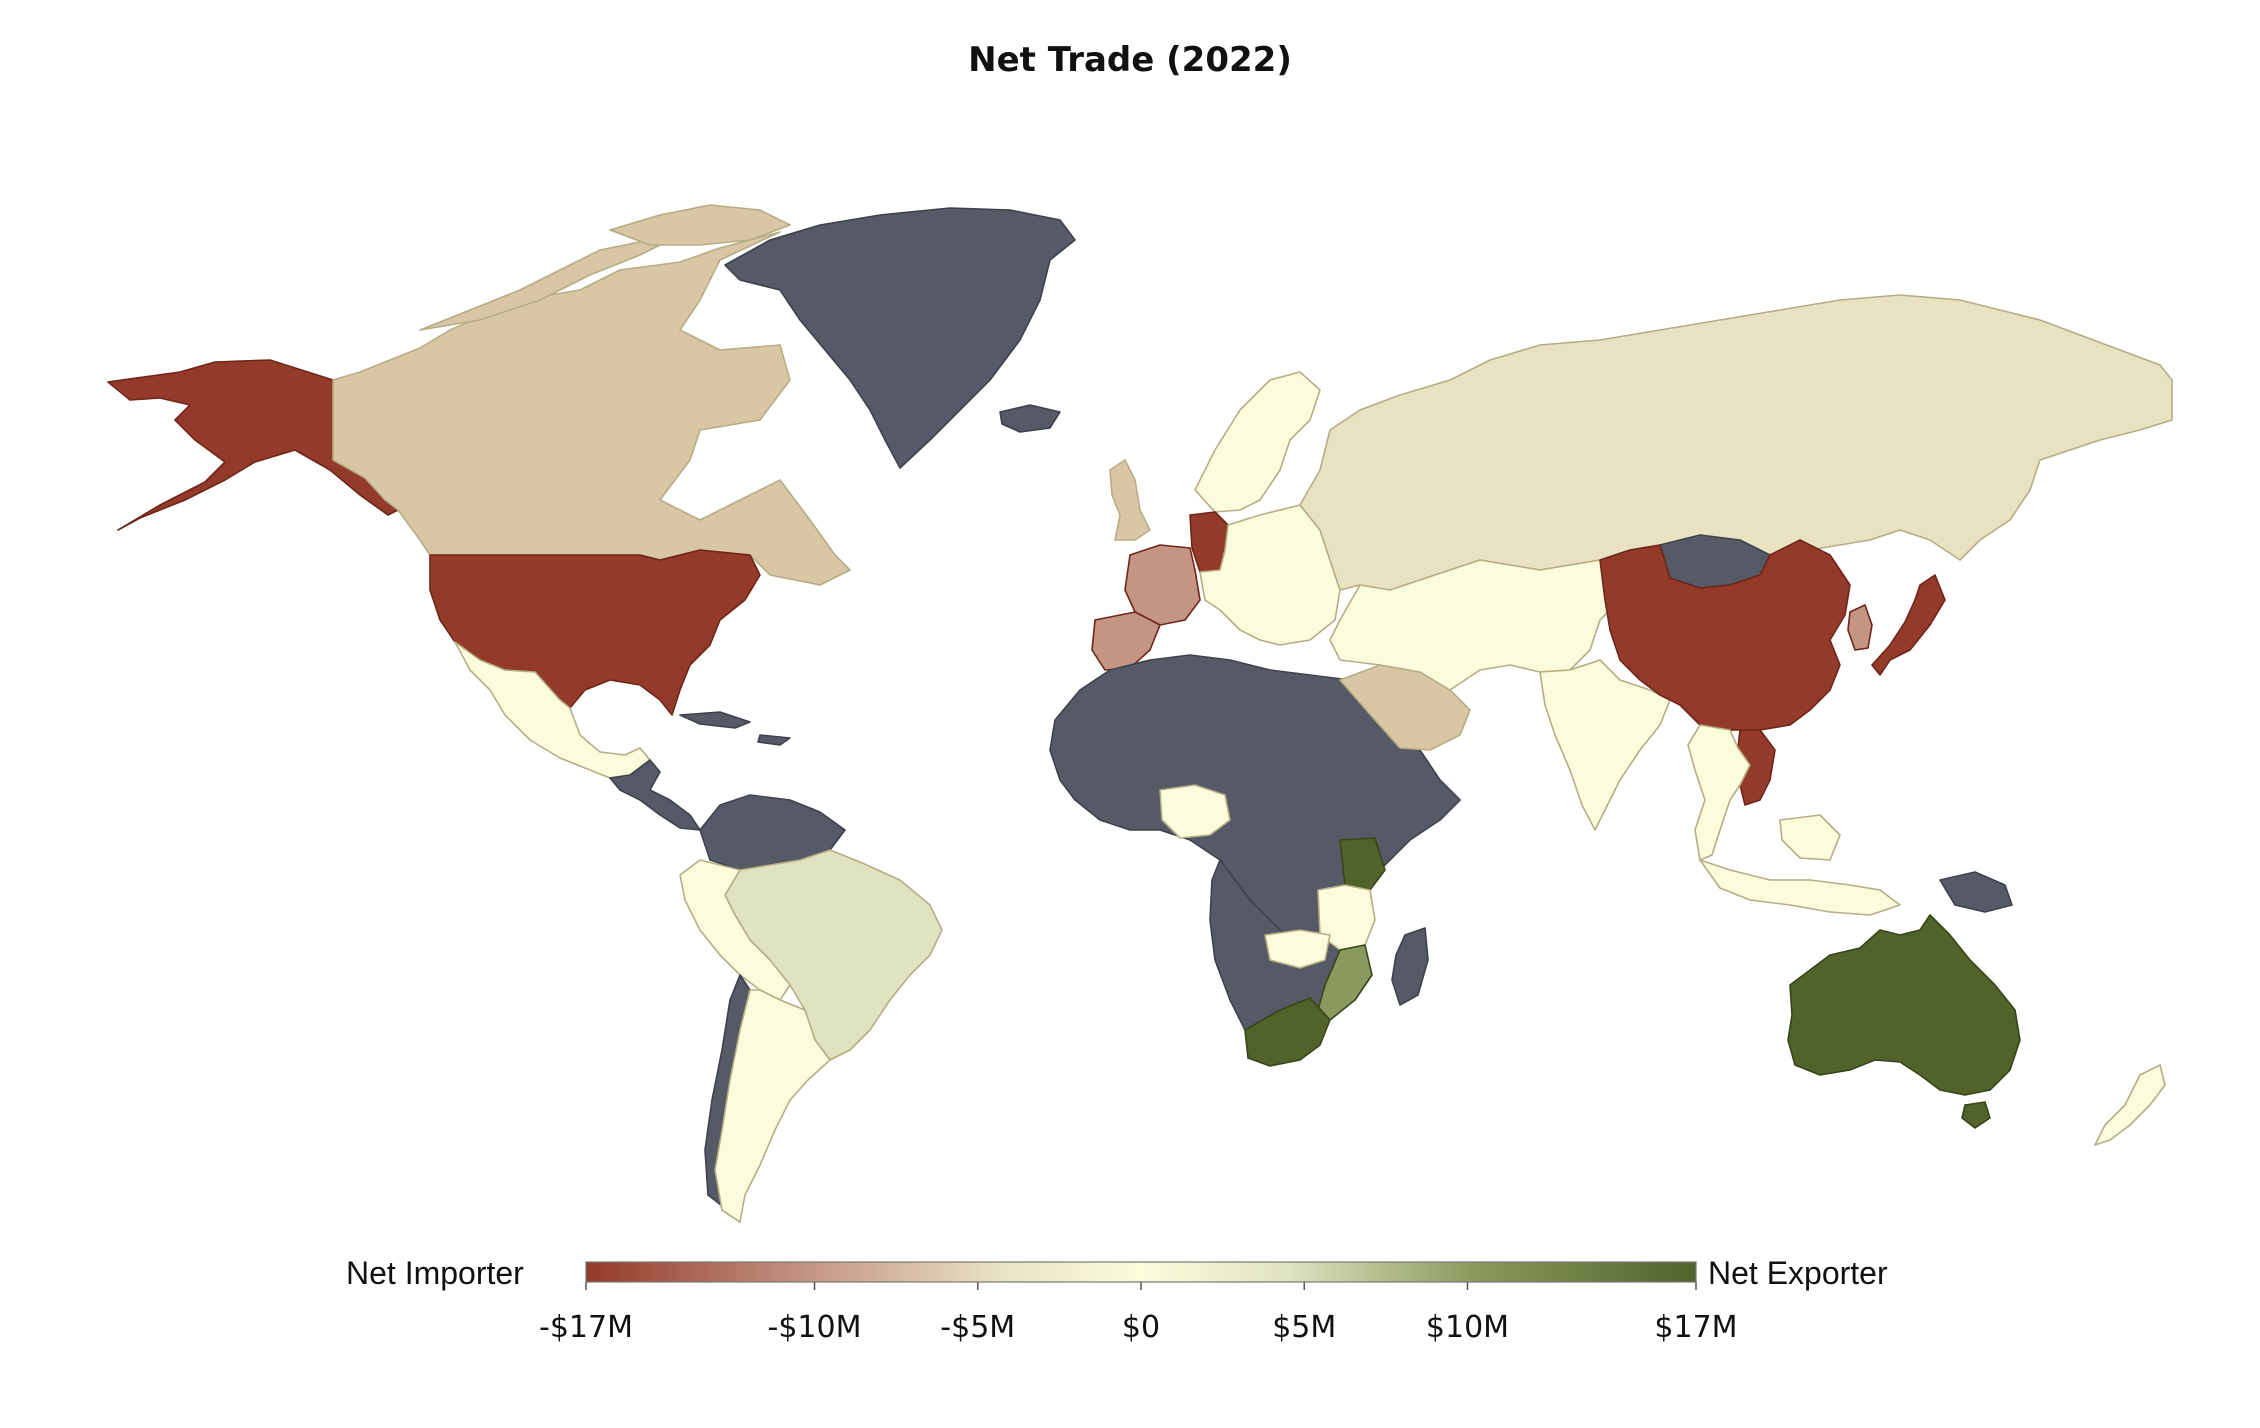 The image size is (2260, 1428). I want to click on mexico, so click(552, 710).